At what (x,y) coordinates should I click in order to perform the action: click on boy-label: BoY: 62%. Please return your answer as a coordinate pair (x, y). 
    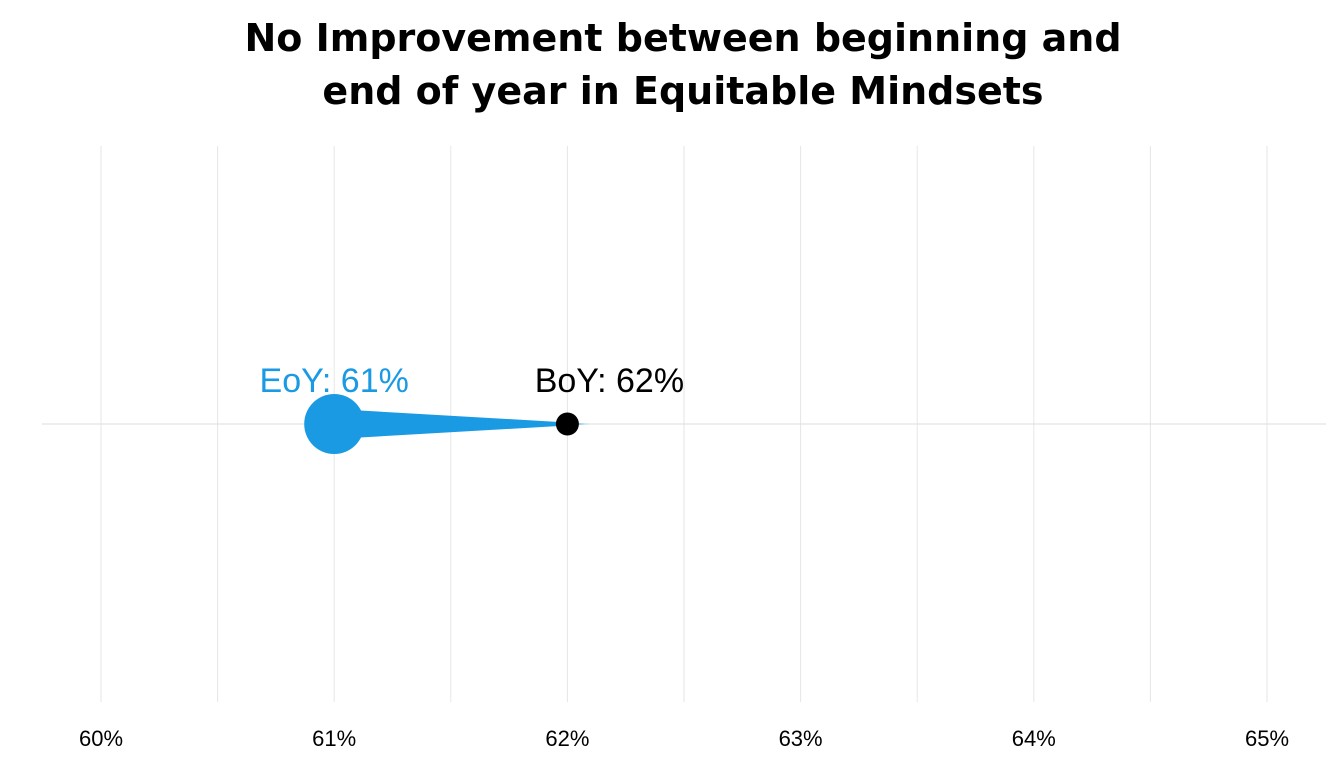
    Looking at the image, I should click on (609, 381).